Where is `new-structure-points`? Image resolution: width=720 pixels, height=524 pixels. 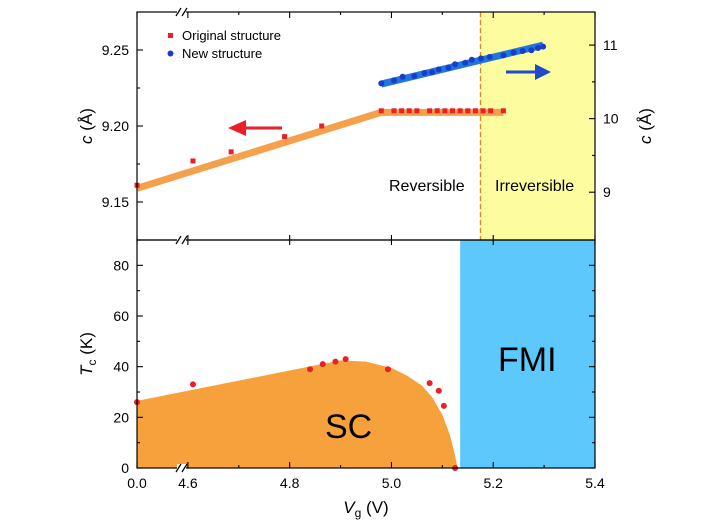 new-structure-points is located at coordinates (462, 65).